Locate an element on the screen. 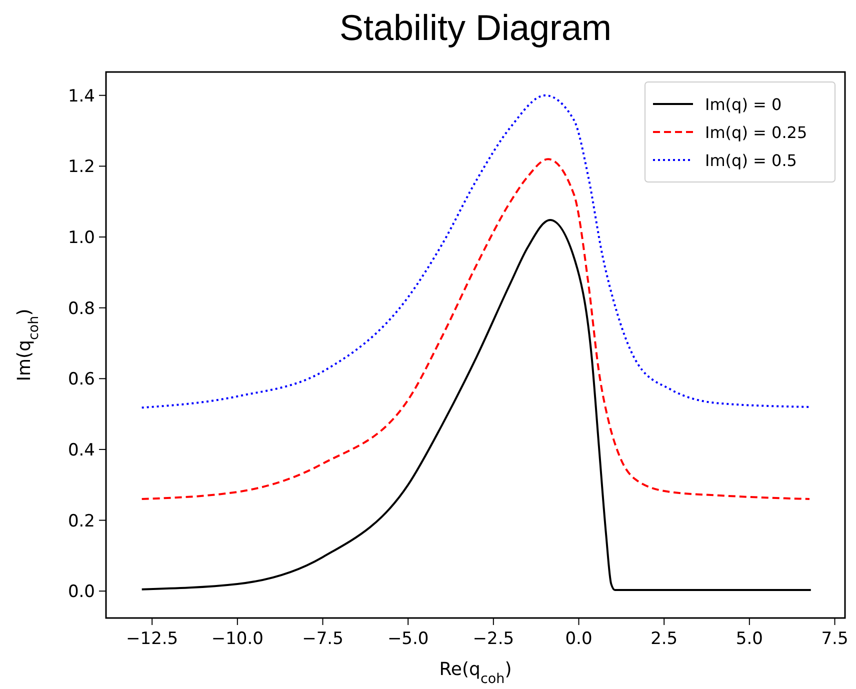 The width and height of the screenshot is (856, 689). x-tick-label: 2.5 is located at coordinates (664, 639).